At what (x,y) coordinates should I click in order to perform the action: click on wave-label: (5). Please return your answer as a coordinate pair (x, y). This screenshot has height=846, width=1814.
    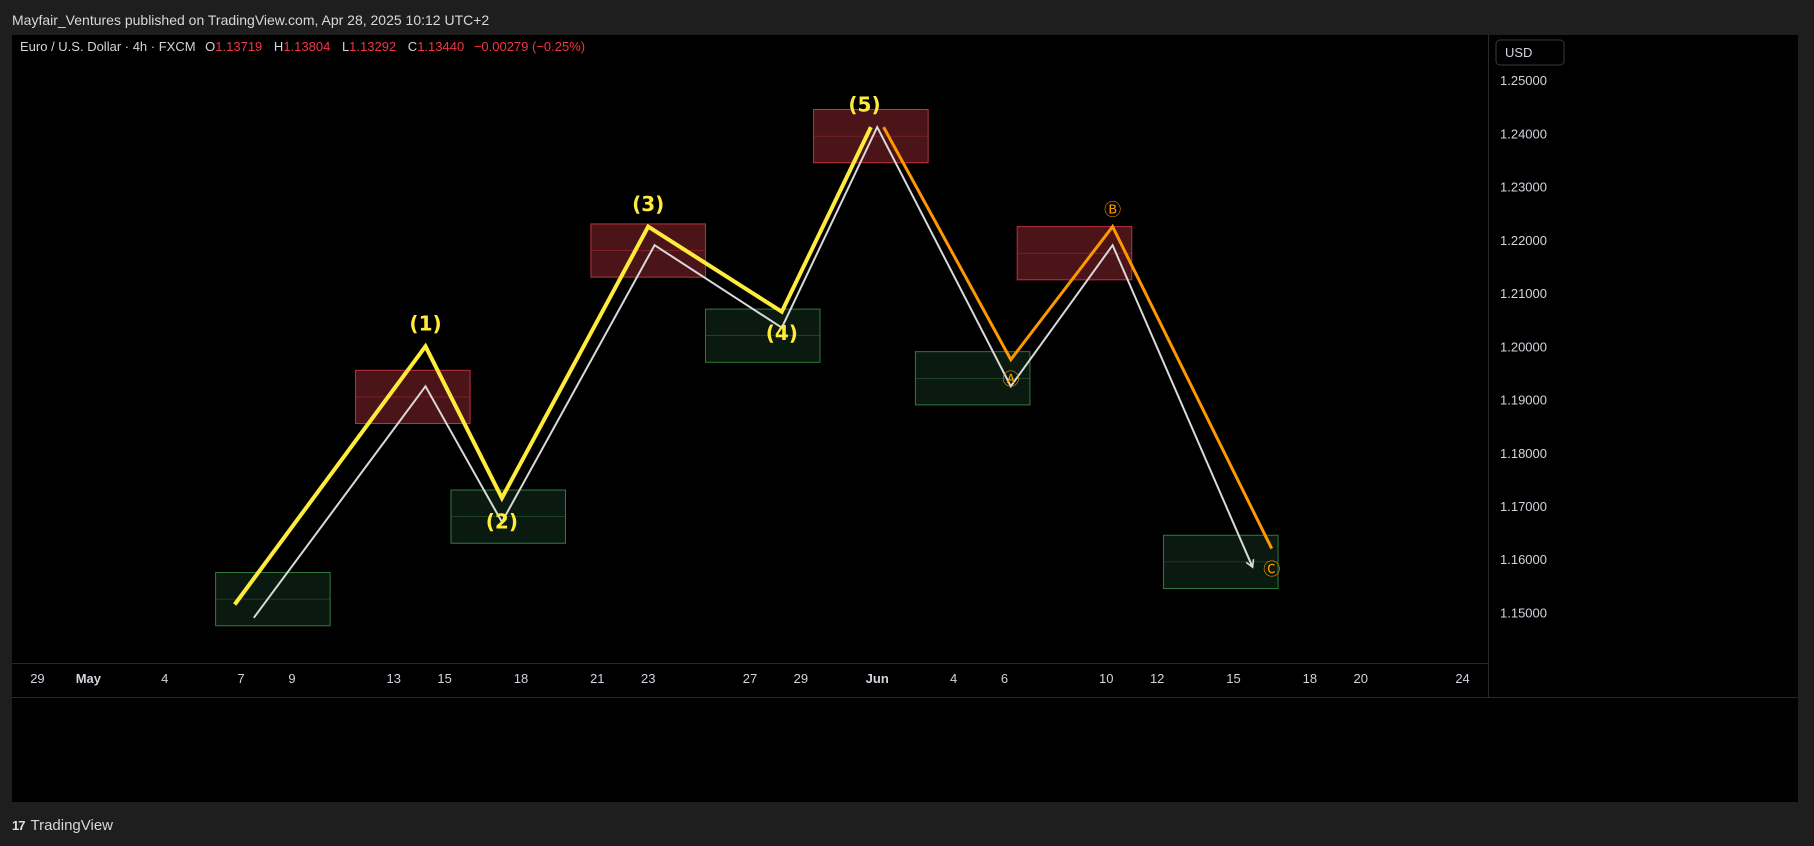
    Looking at the image, I should click on (864, 104).